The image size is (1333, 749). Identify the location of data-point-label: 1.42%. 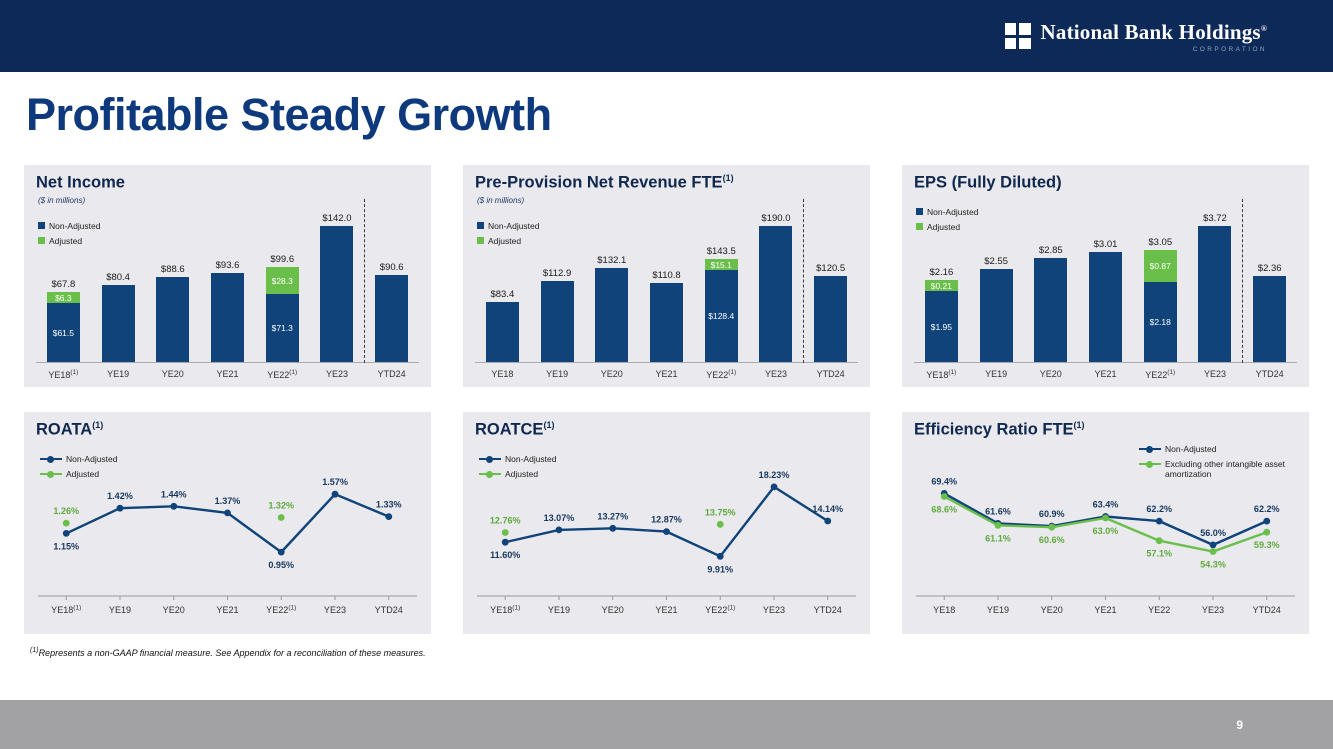
(120, 496).